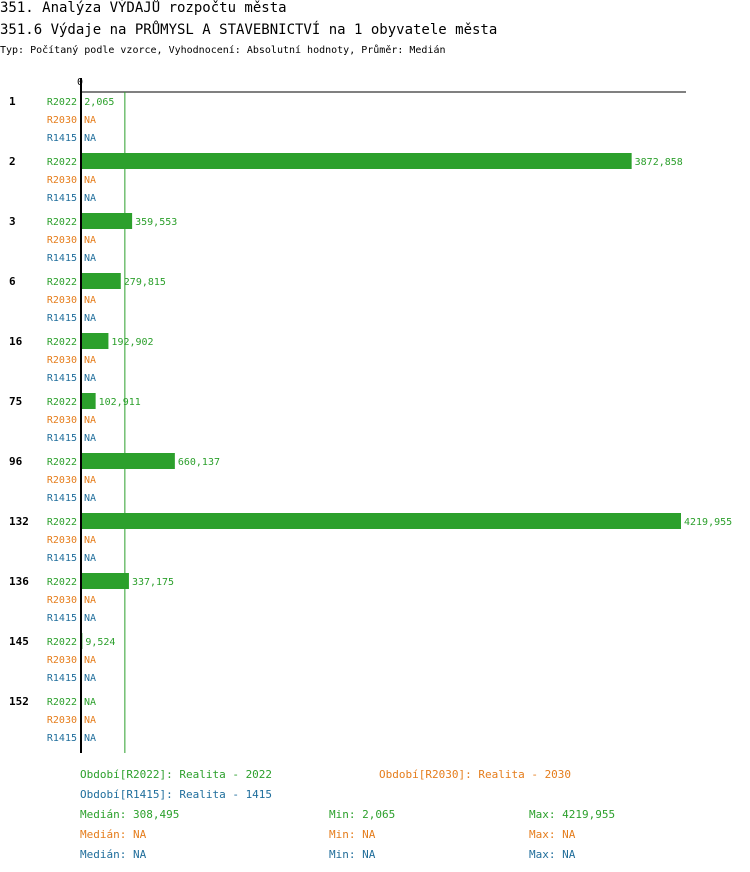 The height and width of the screenshot is (872, 750). What do you see at coordinates (90, 738) in the screenshot?
I see `data-label-r1415-152: NA` at bounding box center [90, 738].